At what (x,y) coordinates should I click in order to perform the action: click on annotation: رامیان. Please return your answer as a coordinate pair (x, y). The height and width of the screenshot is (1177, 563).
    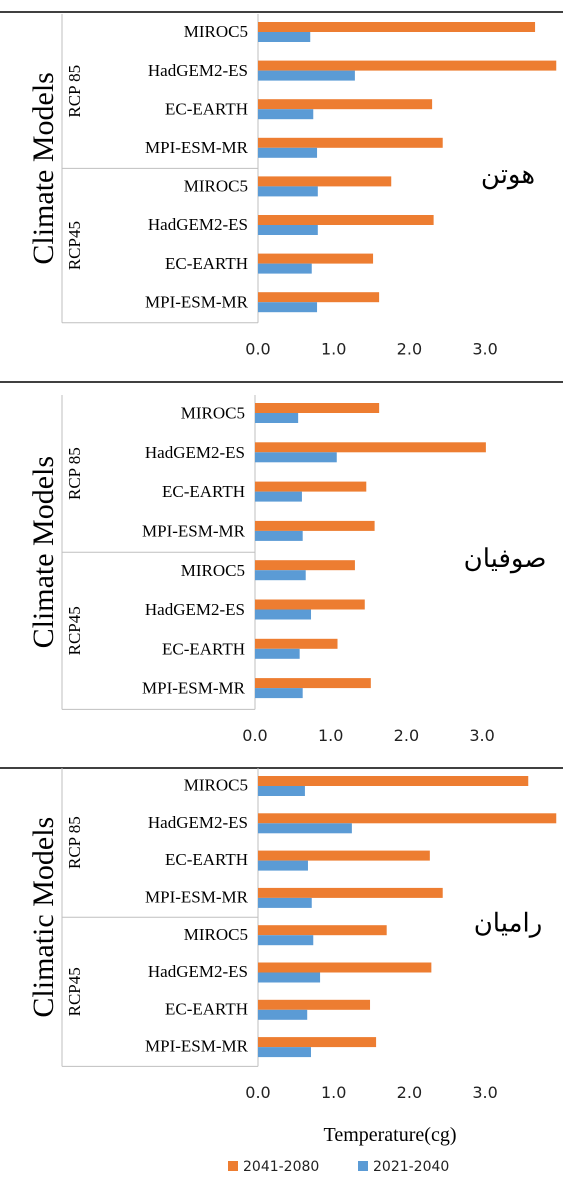
    Looking at the image, I should click on (508, 924).